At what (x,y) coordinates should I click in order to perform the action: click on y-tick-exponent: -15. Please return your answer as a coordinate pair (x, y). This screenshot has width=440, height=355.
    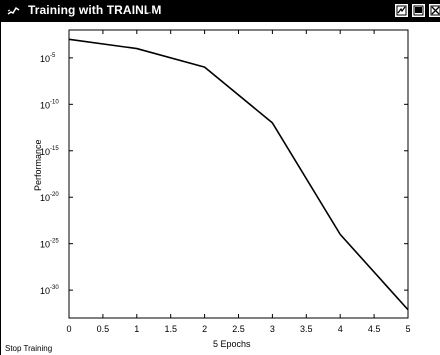
    Looking at the image, I should click on (54, 149).